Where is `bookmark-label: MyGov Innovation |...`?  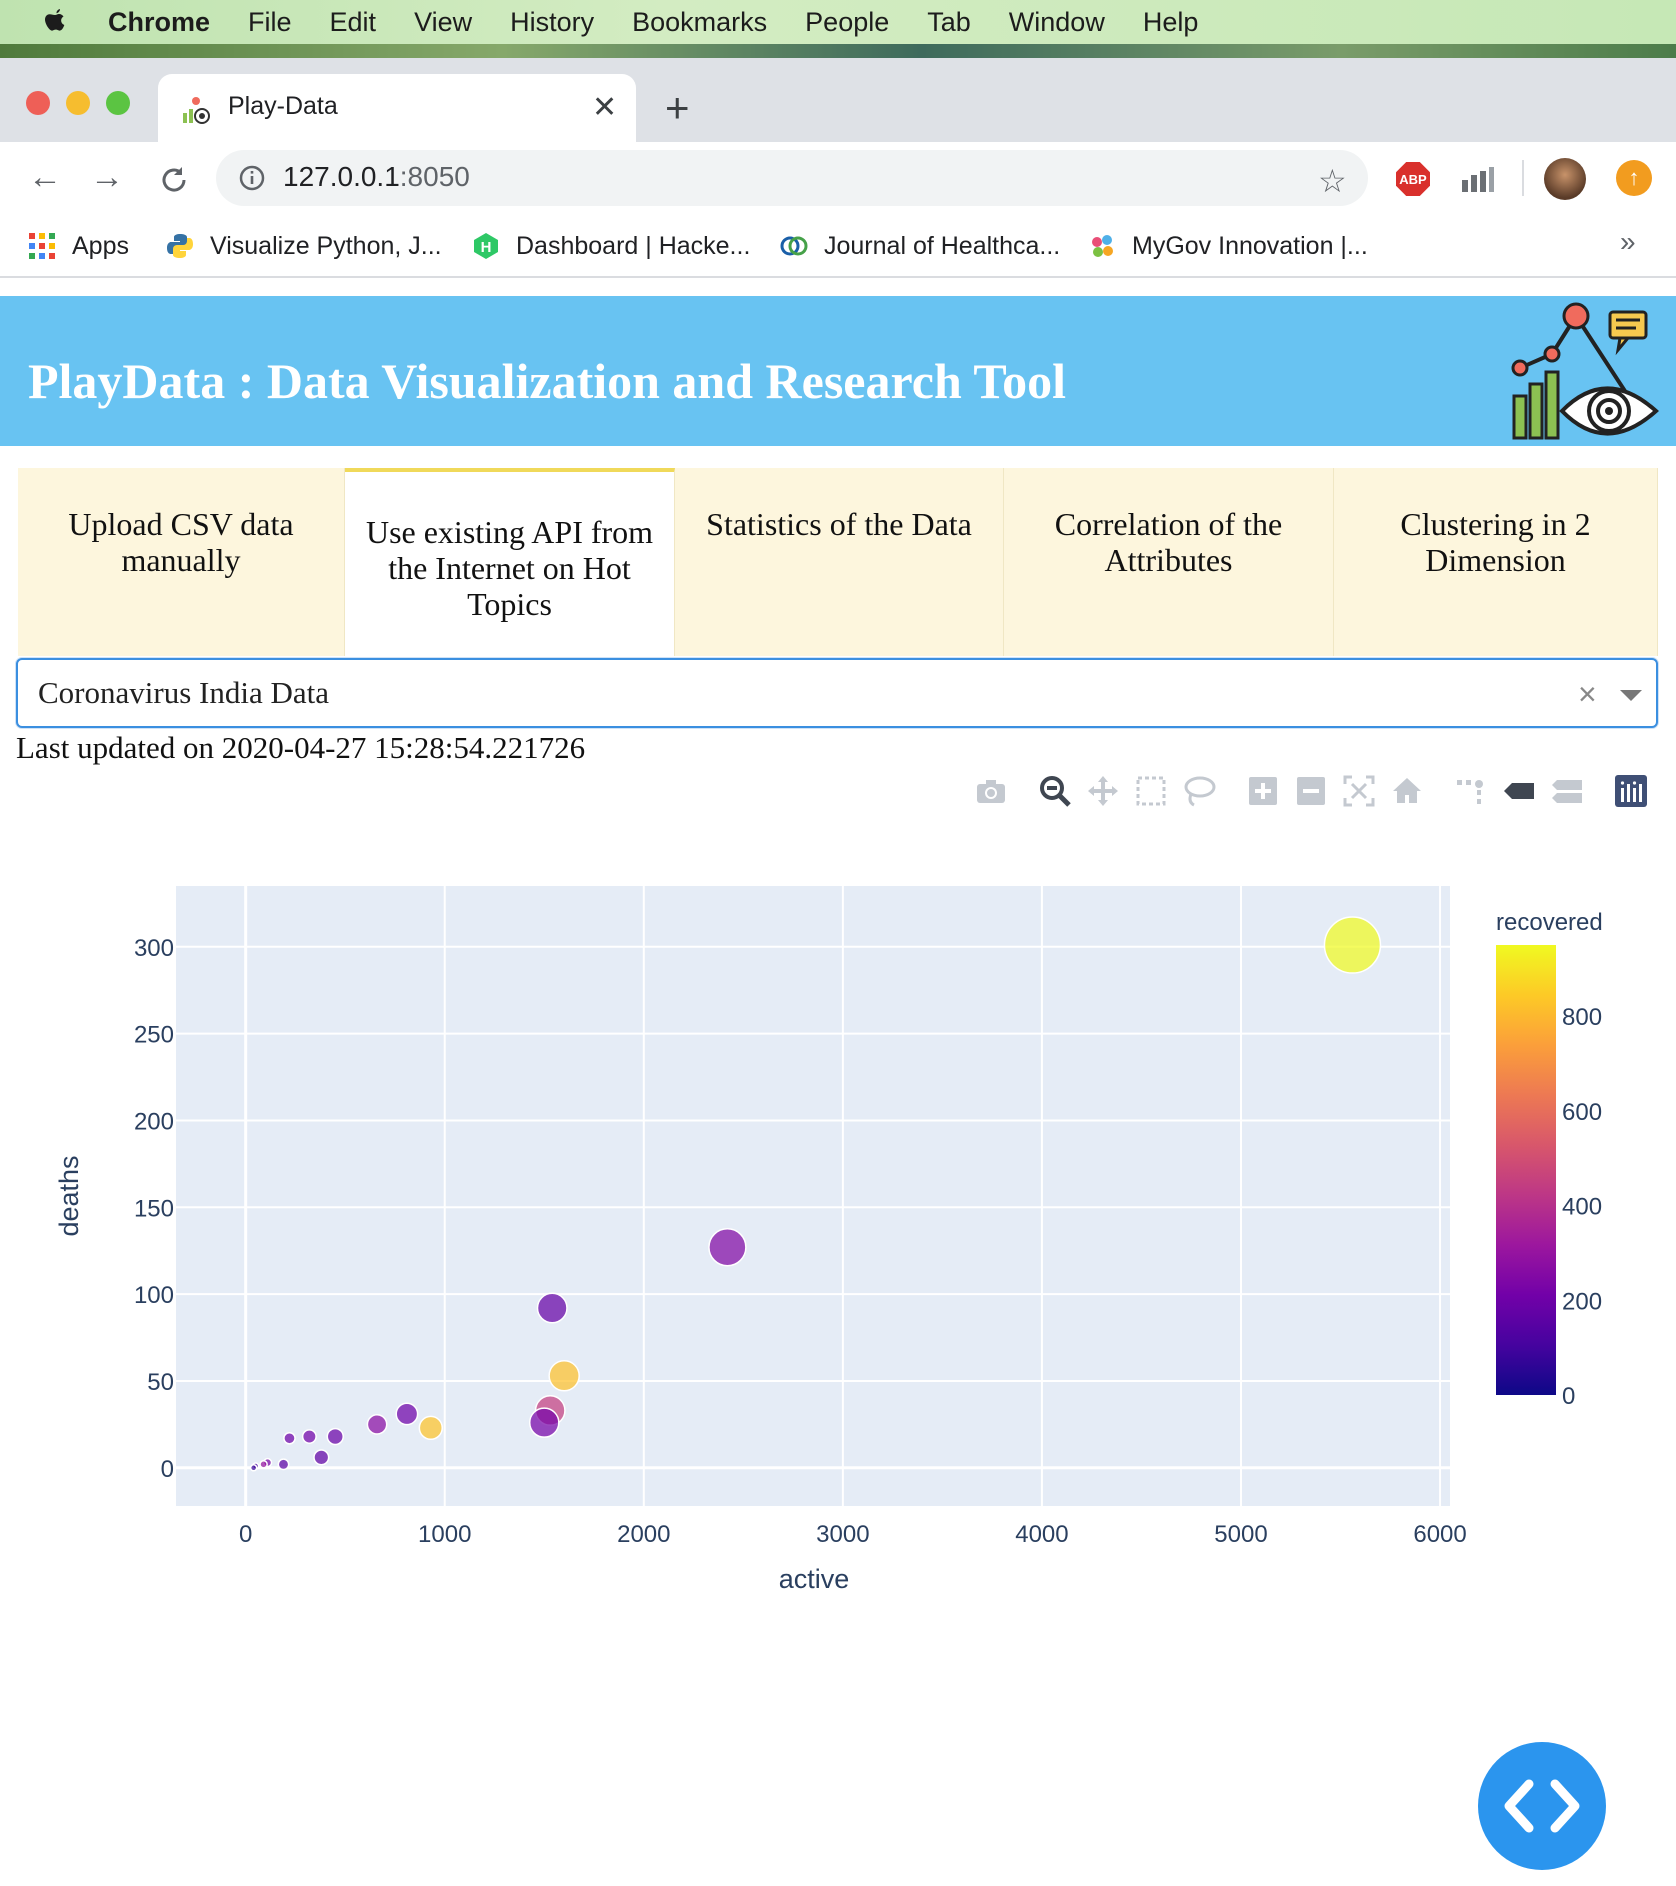
bookmark-label: MyGov Innovation |... is located at coordinates (1250, 245).